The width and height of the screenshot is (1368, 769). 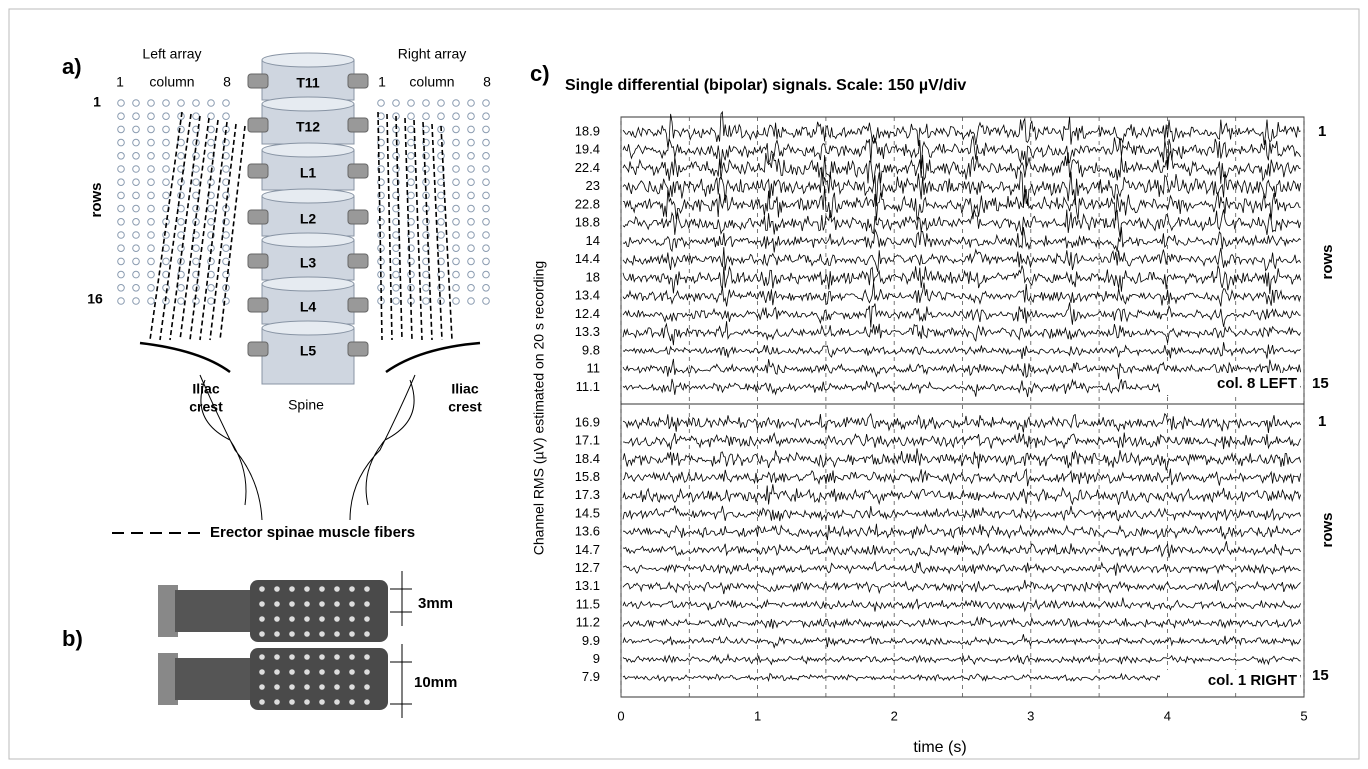 What do you see at coordinates (588, 603) in the screenshot?
I see `rms-label: 11.5` at bounding box center [588, 603].